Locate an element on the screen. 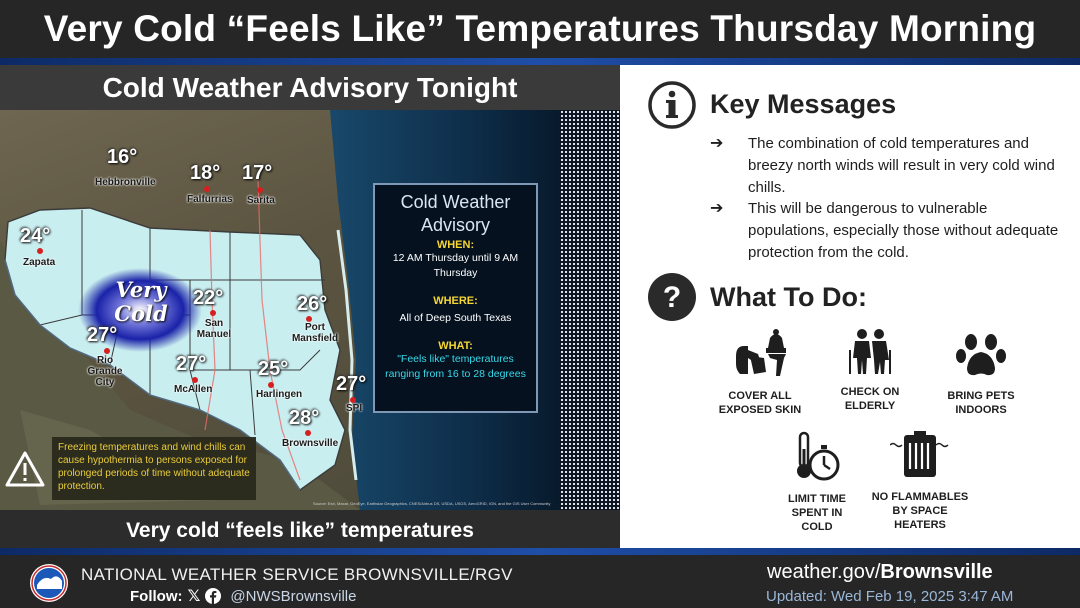 The image size is (1080, 608). elderly-icon is located at coordinates (870, 351).